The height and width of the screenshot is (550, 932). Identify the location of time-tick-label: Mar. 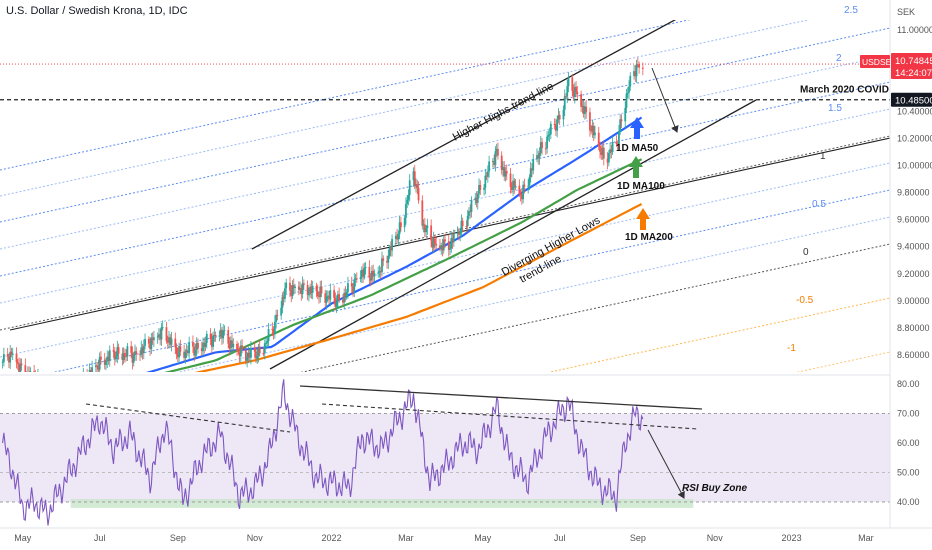
(406, 538).